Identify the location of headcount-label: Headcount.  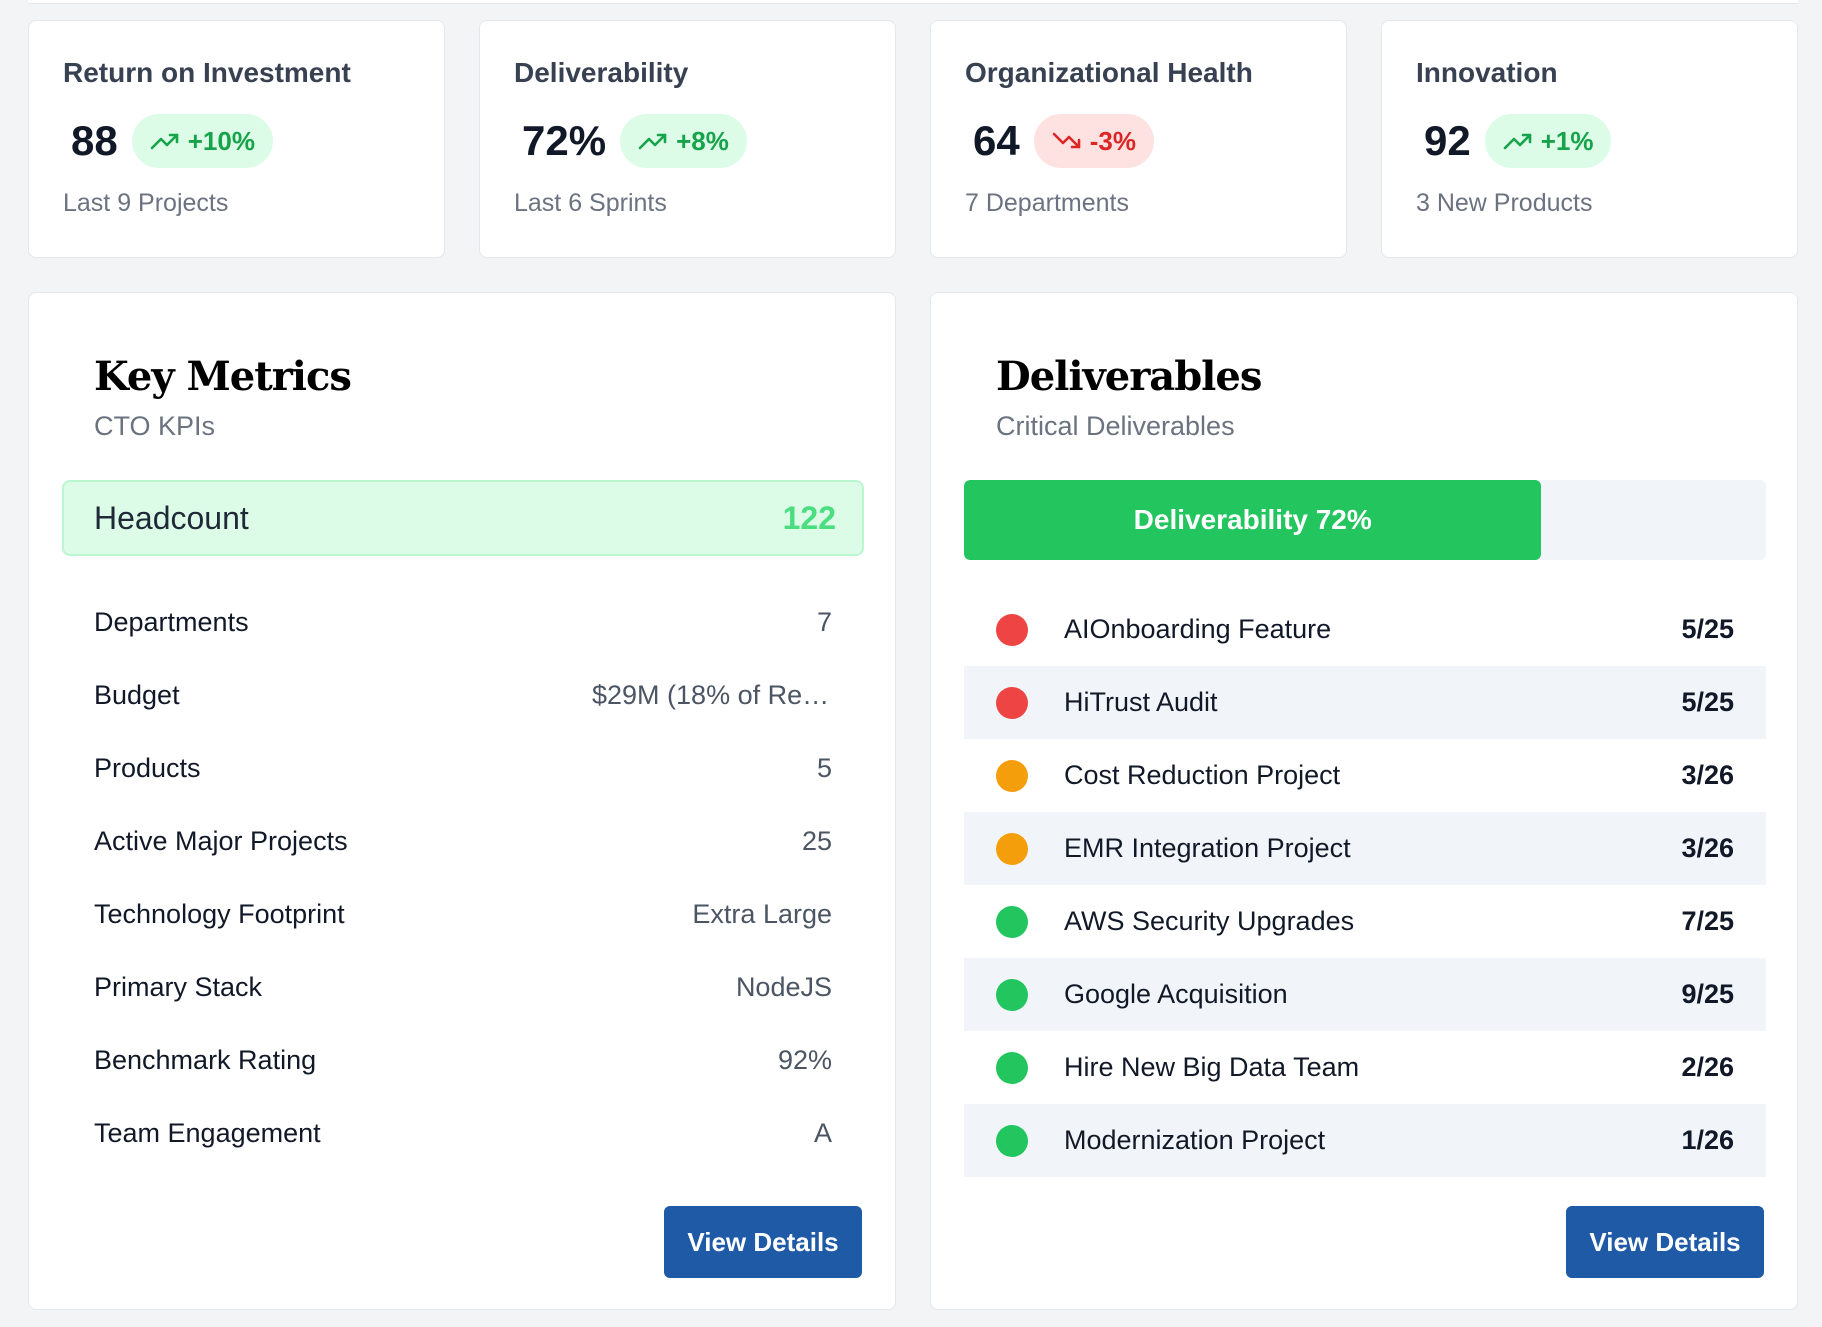
(171, 517).